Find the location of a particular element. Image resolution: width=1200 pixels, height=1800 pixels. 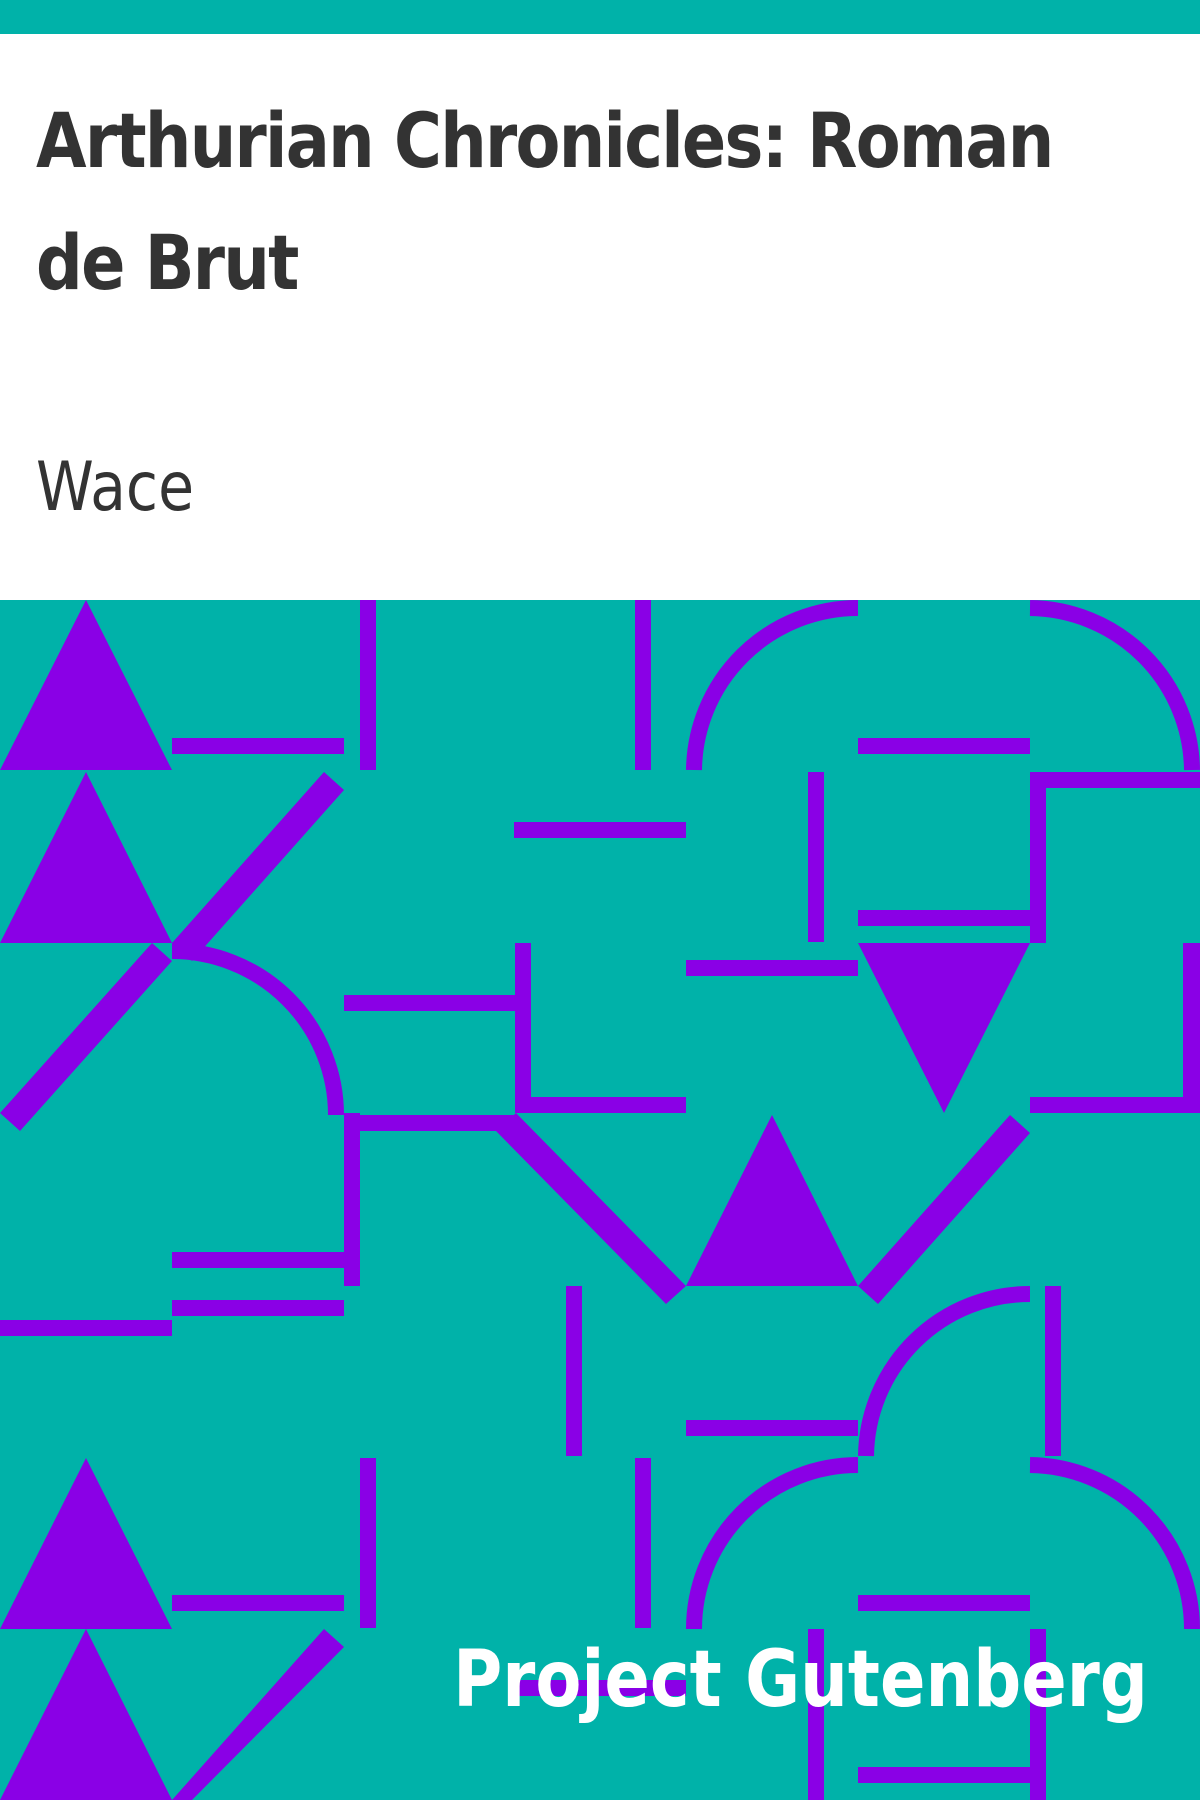

publisher-name: Project Gutenberg is located at coordinates (800, 1680).